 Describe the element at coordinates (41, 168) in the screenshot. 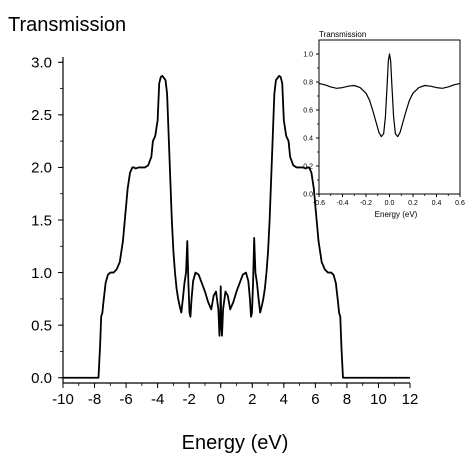

I see `main-y-tick-label: 2.0` at that location.